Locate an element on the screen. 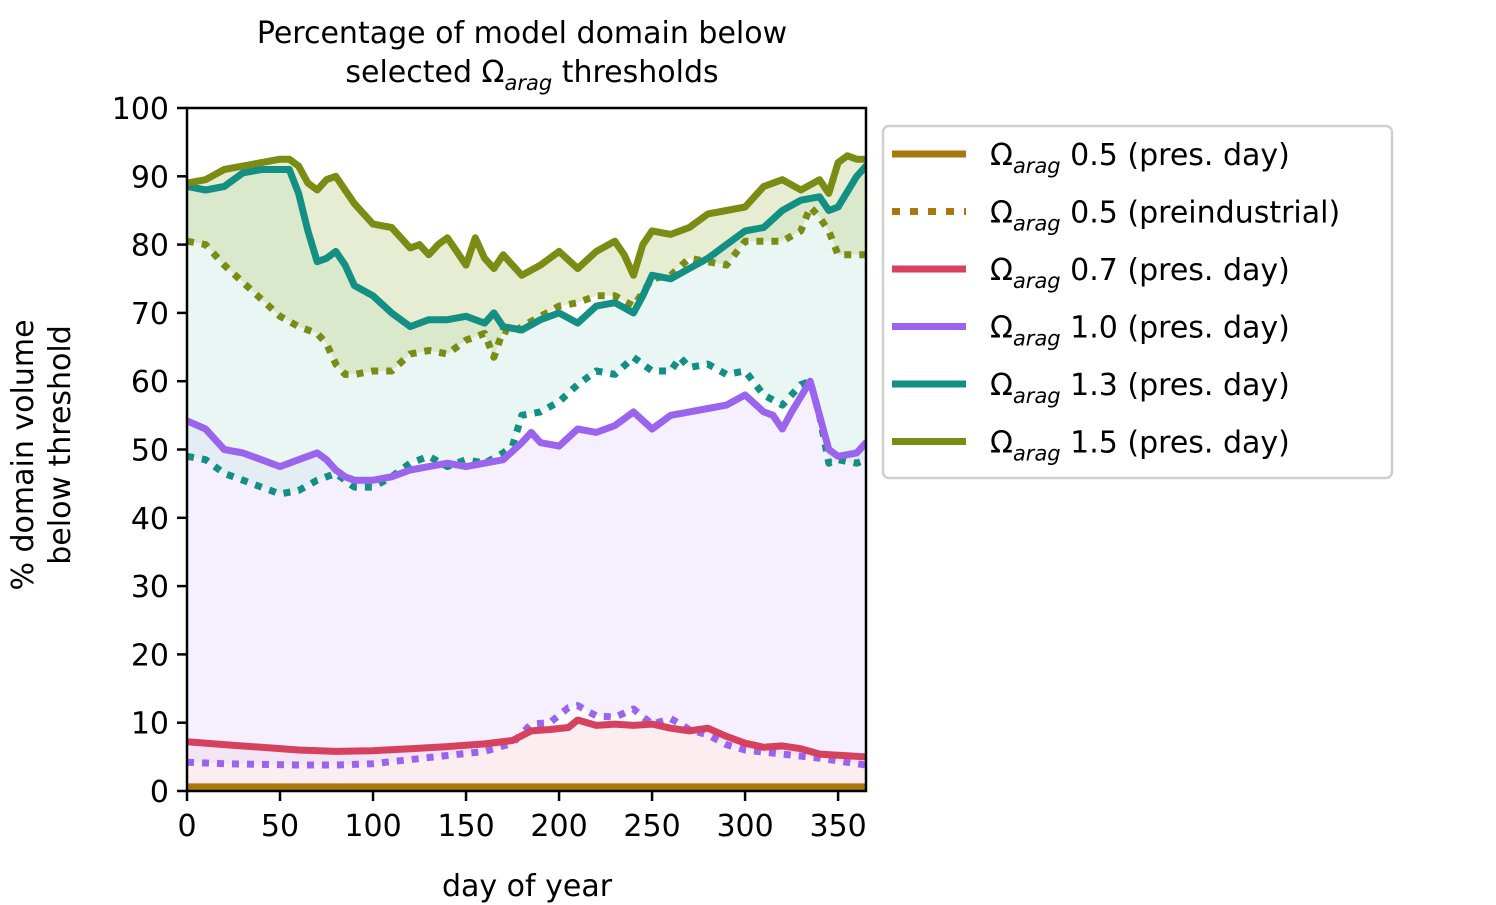  x-tick-label-5: 250 is located at coordinates (651, 826).